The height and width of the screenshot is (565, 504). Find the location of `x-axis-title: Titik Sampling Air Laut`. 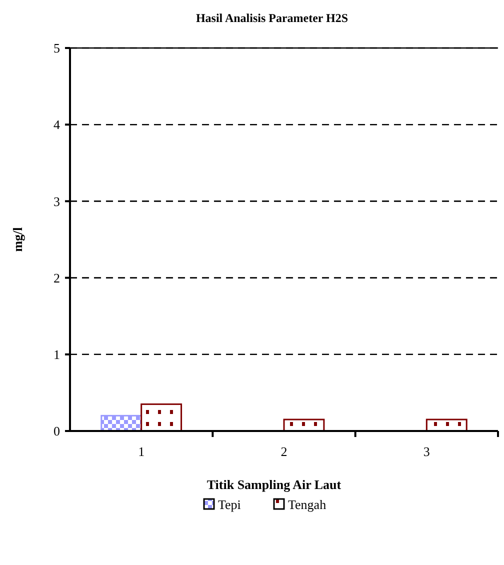

x-axis-title: Titik Sampling Air Laut is located at coordinates (274, 484).